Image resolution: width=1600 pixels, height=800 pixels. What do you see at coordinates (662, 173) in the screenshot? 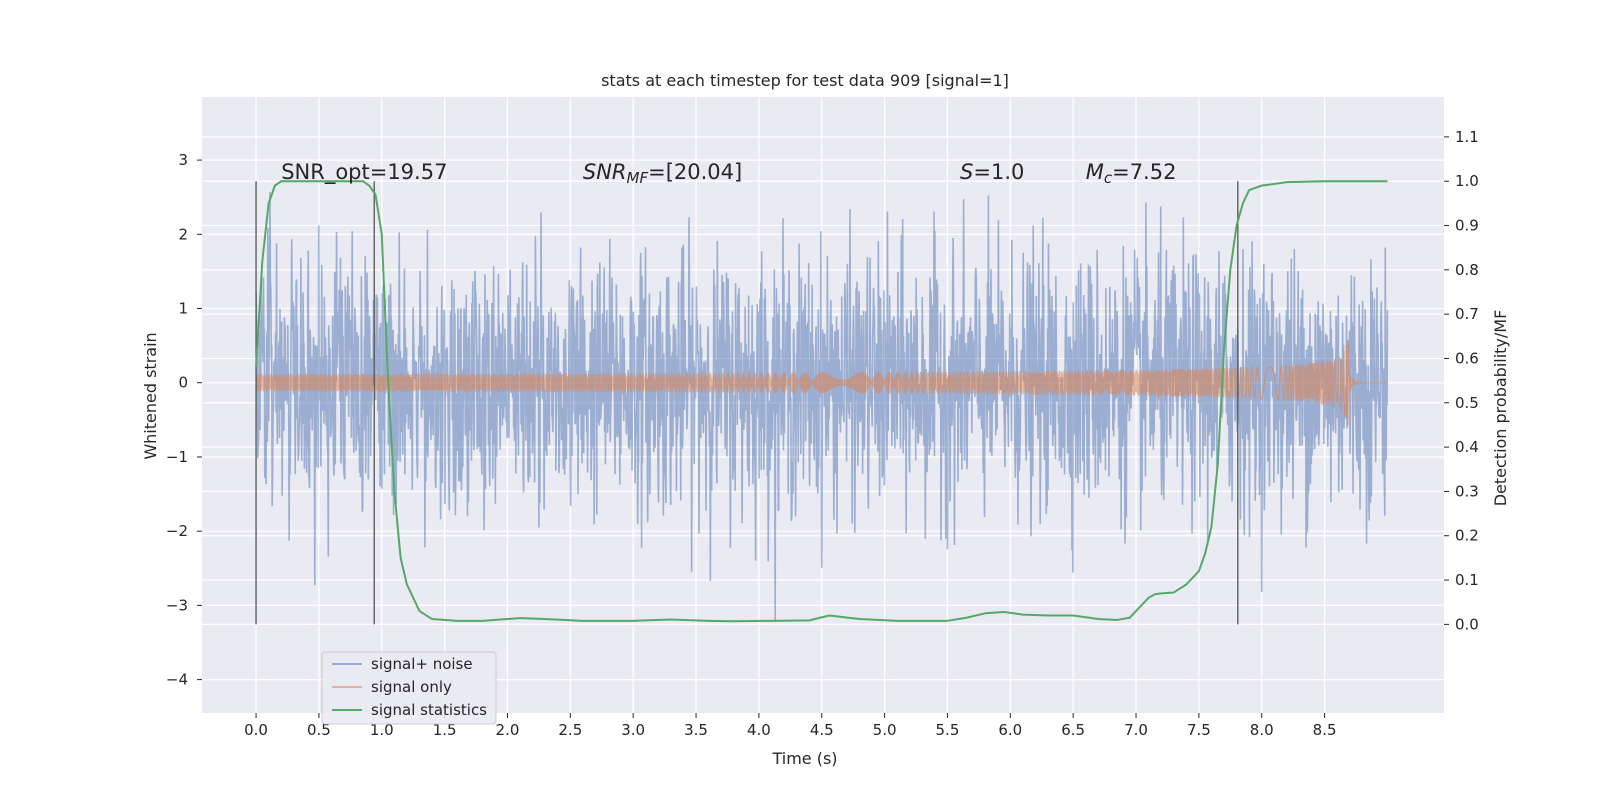
I see `annotation-text: SNRMF=[20.04]` at bounding box center [662, 173].